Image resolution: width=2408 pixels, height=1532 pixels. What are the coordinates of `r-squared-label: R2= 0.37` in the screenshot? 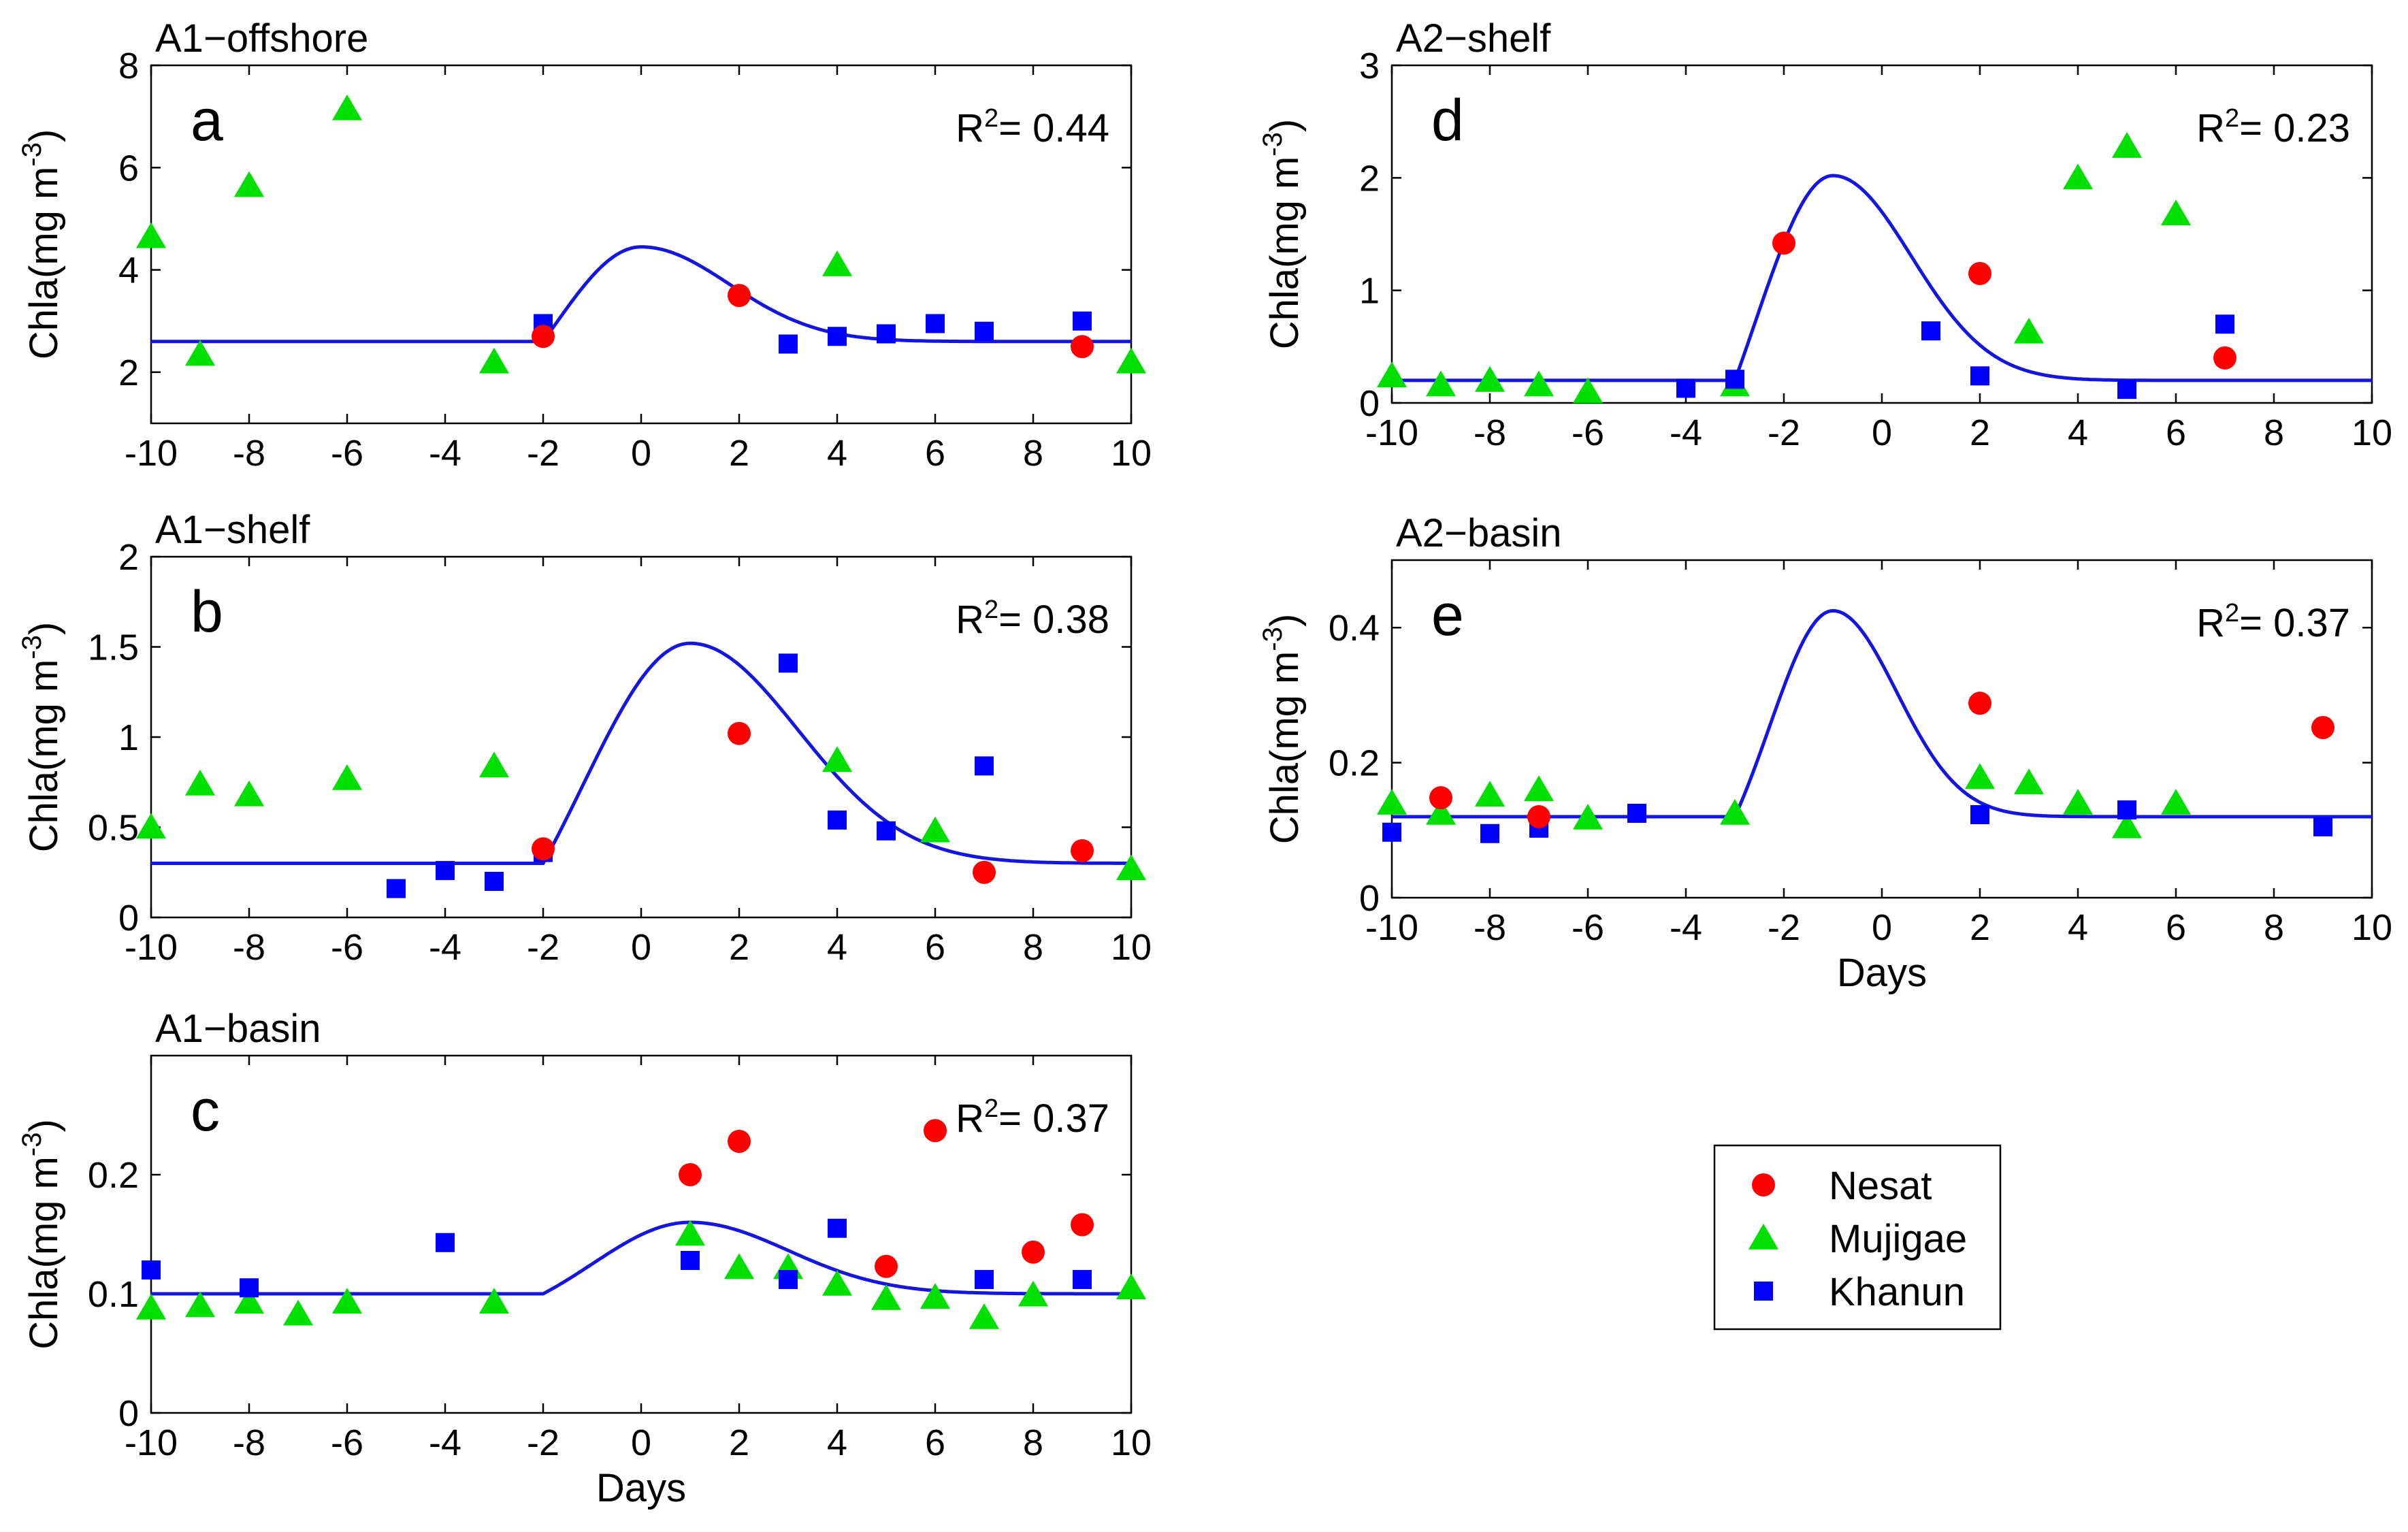 It's located at (2273, 622).